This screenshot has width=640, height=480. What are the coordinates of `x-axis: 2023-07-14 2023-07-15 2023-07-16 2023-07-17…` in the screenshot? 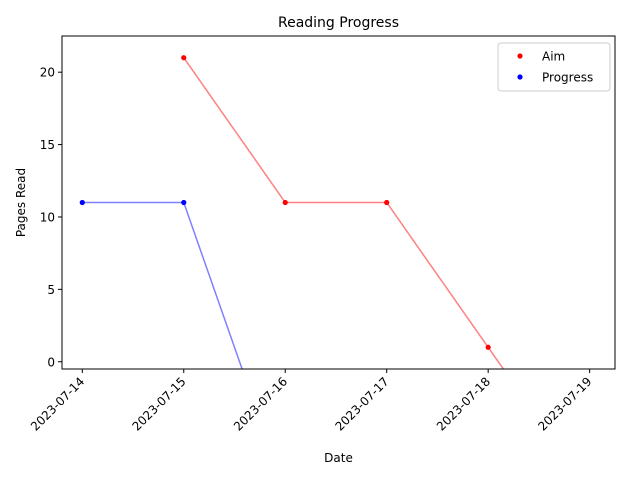 It's located at (311, 401).